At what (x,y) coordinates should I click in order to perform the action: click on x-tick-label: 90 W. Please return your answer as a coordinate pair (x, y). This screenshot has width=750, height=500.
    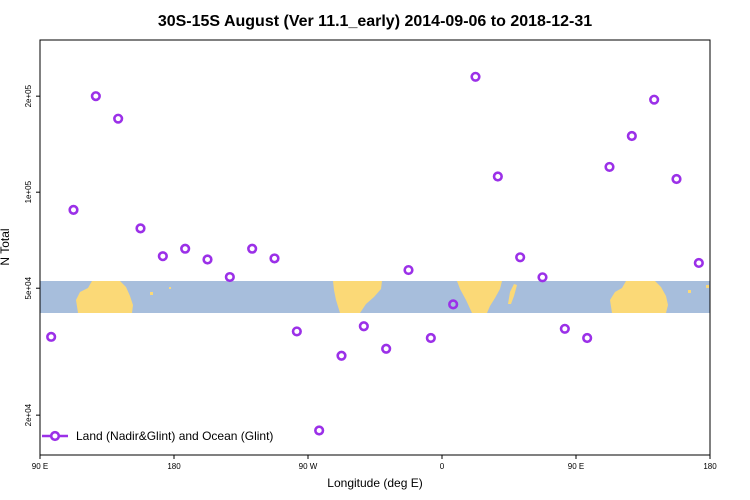
    Looking at the image, I should click on (308, 466).